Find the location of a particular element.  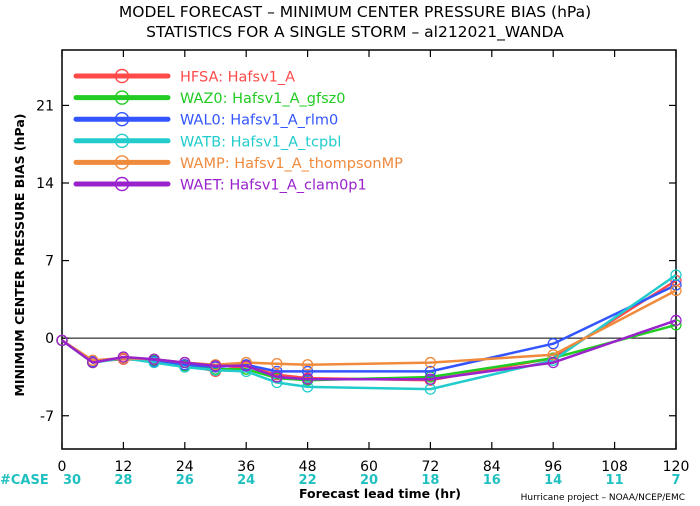

x-tick-label: 108 is located at coordinates (614, 467).